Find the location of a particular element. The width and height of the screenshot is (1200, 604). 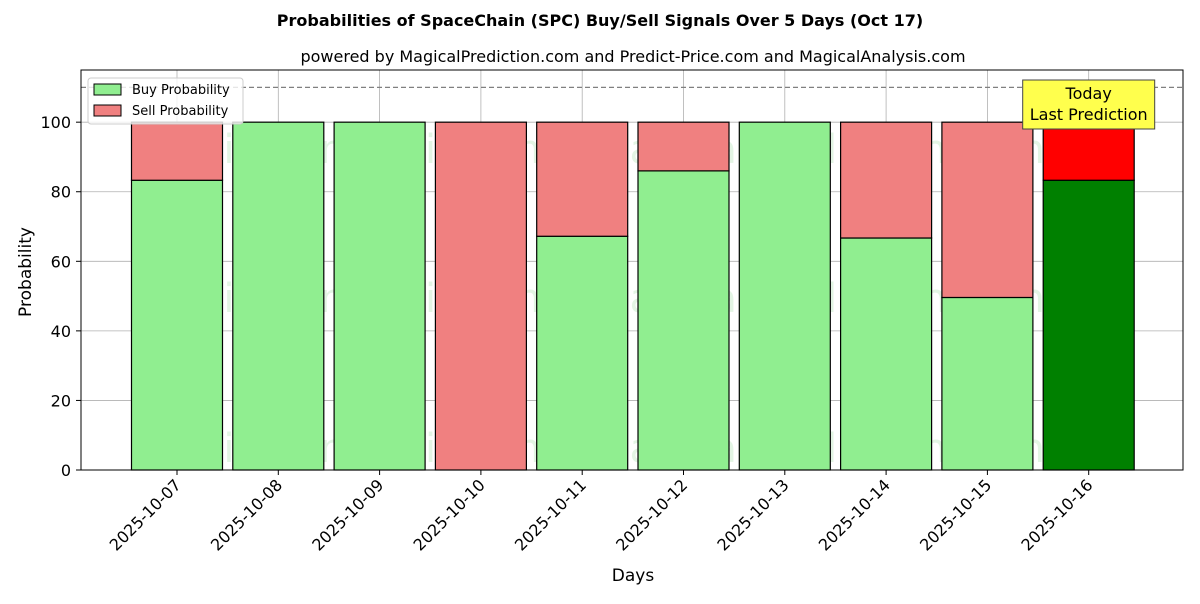

x-tick-label: 2025-10-14 is located at coordinates (854, 514).